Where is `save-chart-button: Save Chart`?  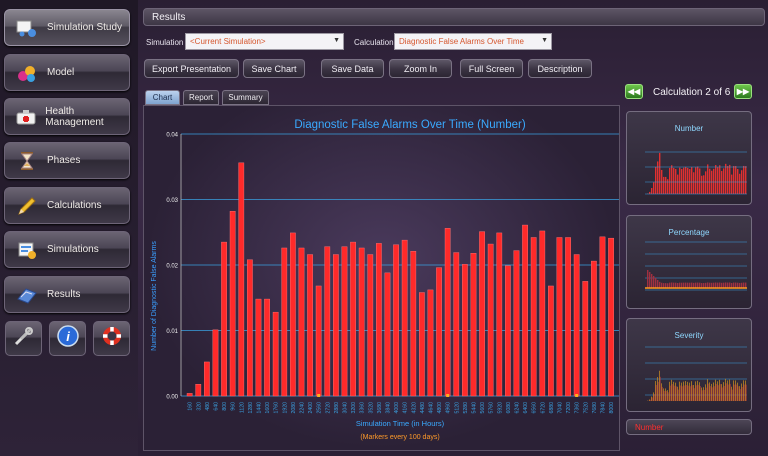 save-chart-button: Save Chart is located at coordinates (274, 68).